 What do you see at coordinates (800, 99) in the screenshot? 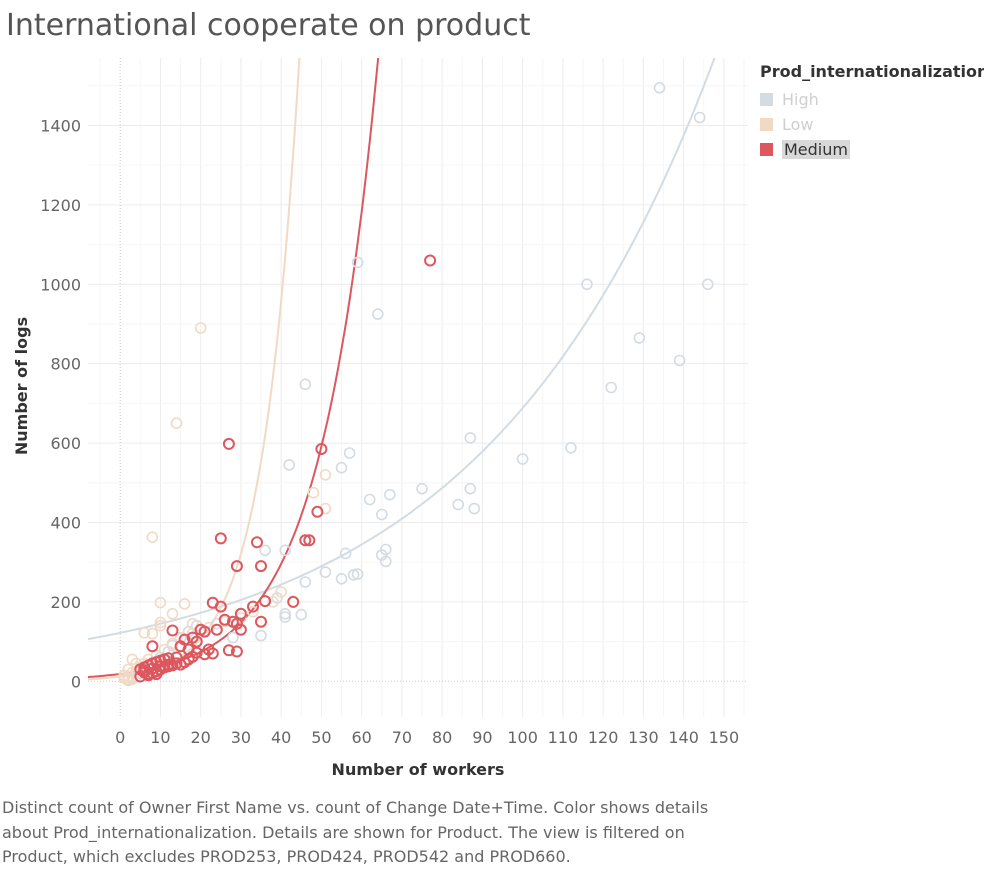
I see `legend-label-high: High` at bounding box center [800, 99].